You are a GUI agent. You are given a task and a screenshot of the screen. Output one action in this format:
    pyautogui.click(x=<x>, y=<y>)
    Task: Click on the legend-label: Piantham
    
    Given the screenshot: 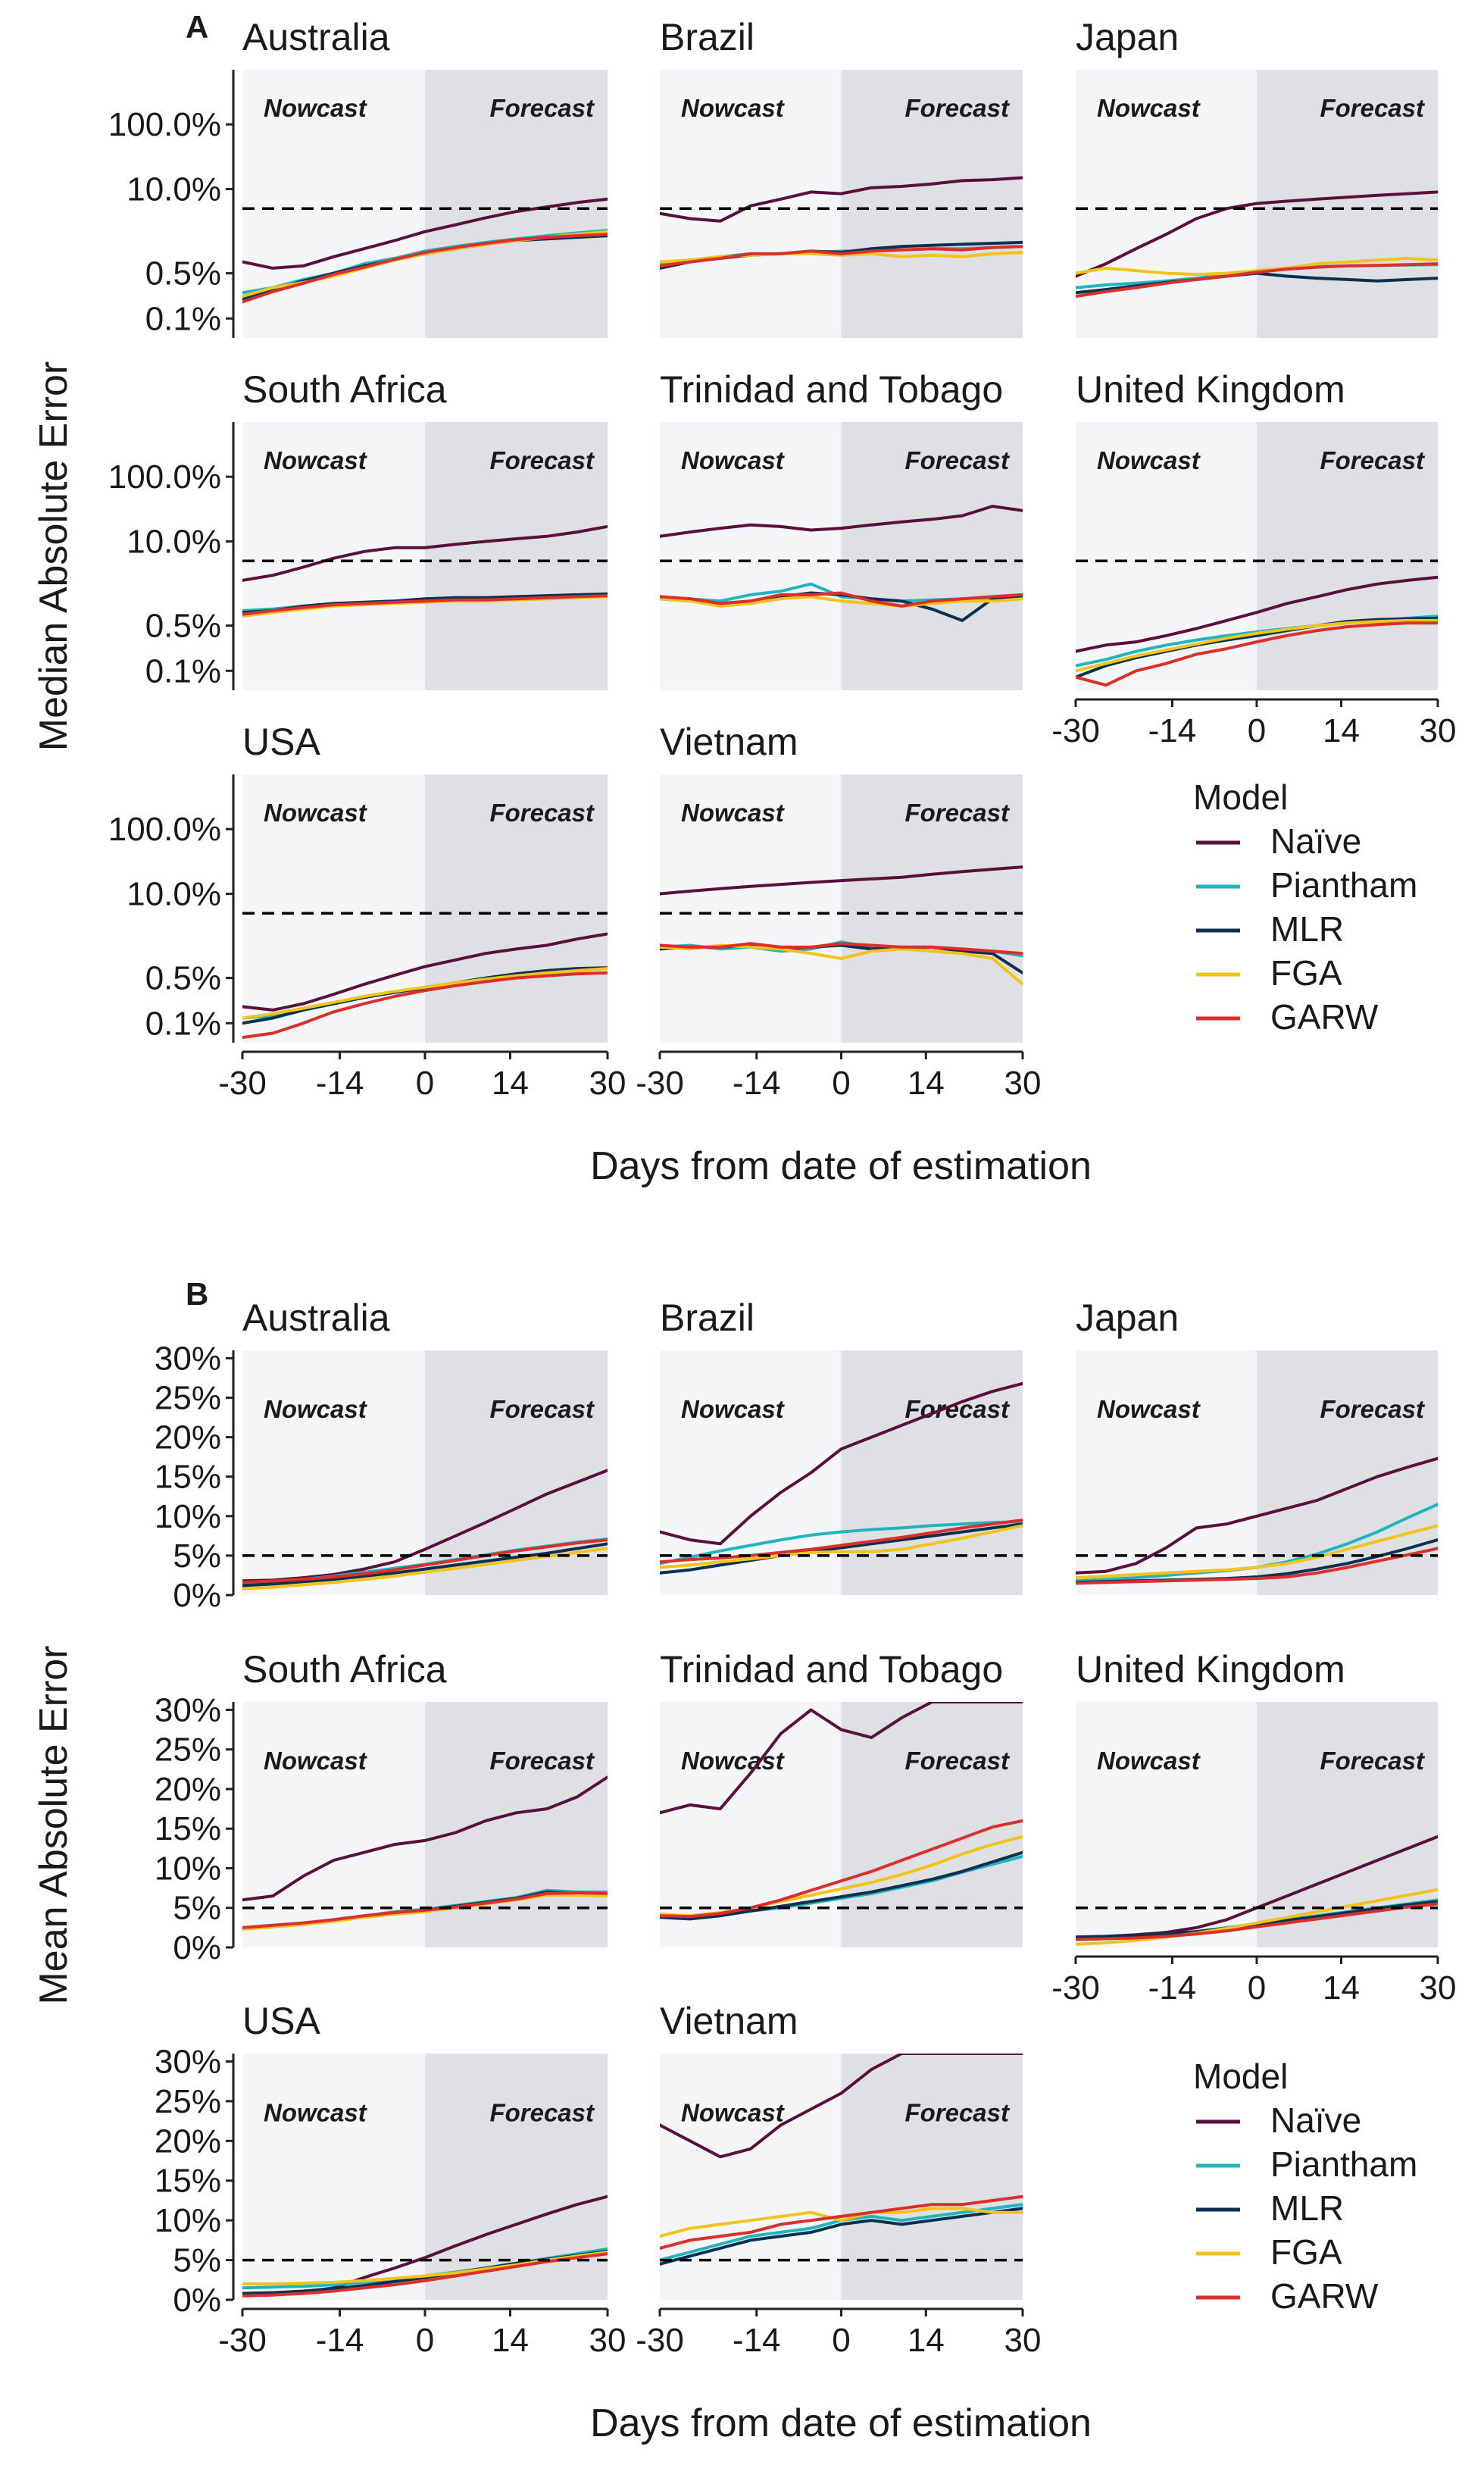 What is the action you would take?
    pyautogui.click(x=1343, y=885)
    